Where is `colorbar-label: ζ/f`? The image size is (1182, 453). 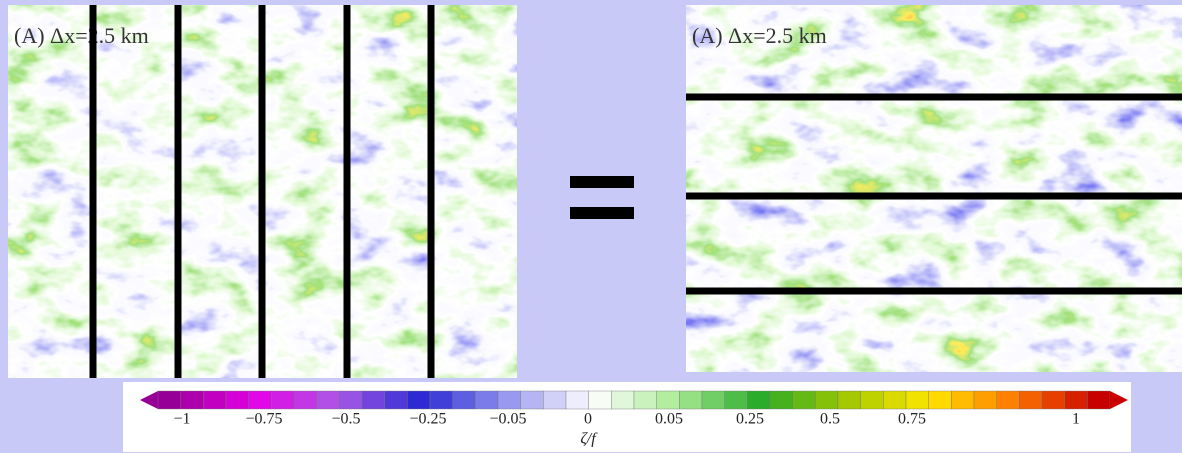
colorbar-label: ζ/f is located at coordinates (589, 439).